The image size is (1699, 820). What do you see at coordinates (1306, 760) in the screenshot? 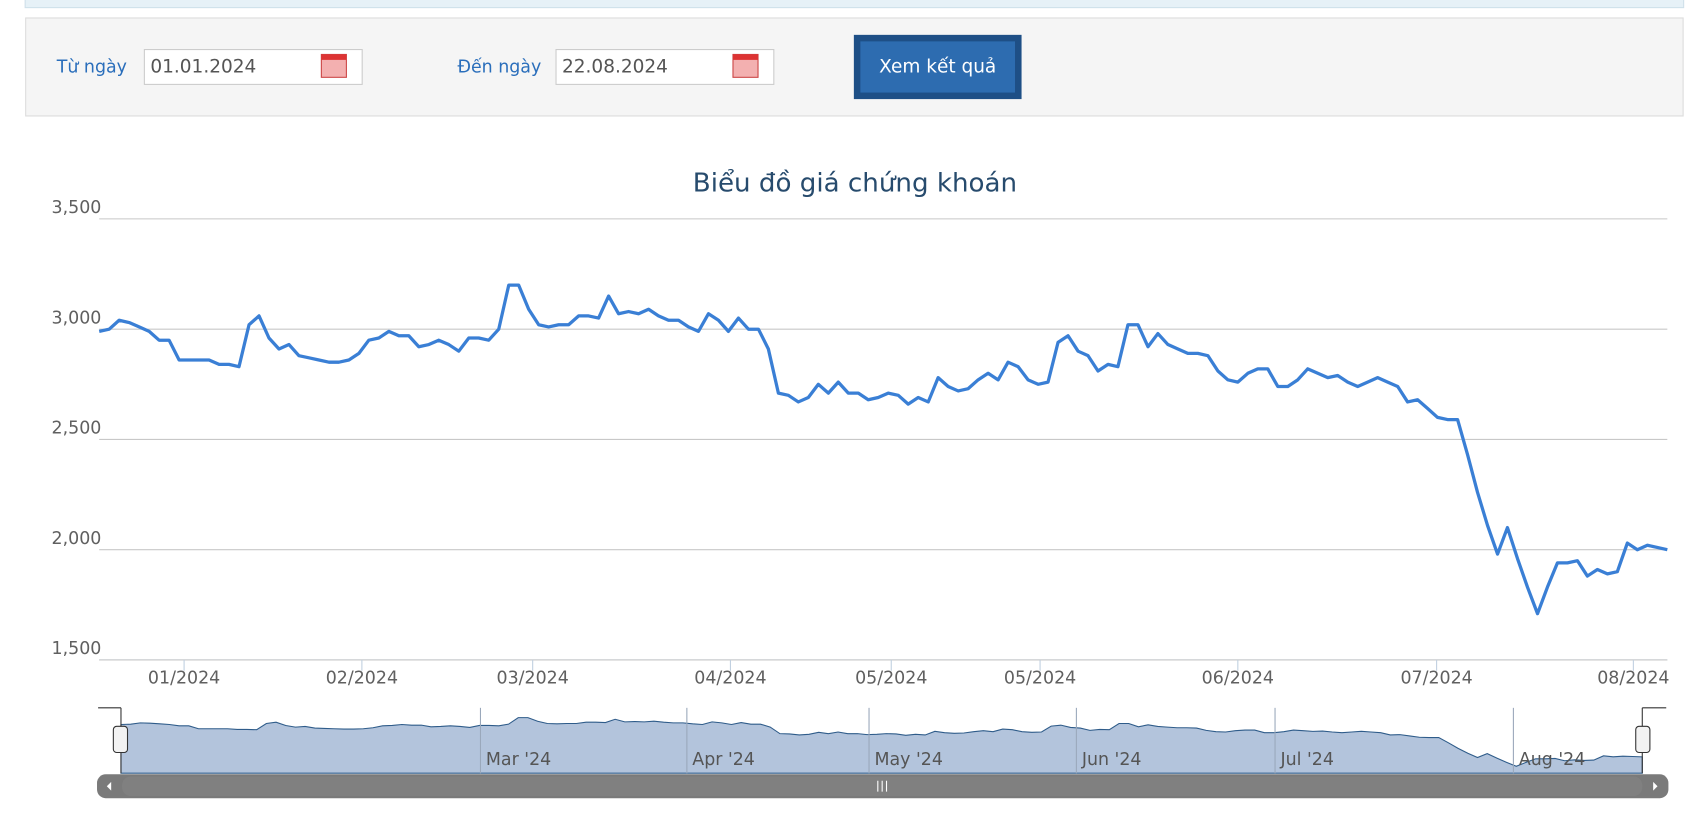
I see `navigator-label: Jul '24` at bounding box center [1306, 760].